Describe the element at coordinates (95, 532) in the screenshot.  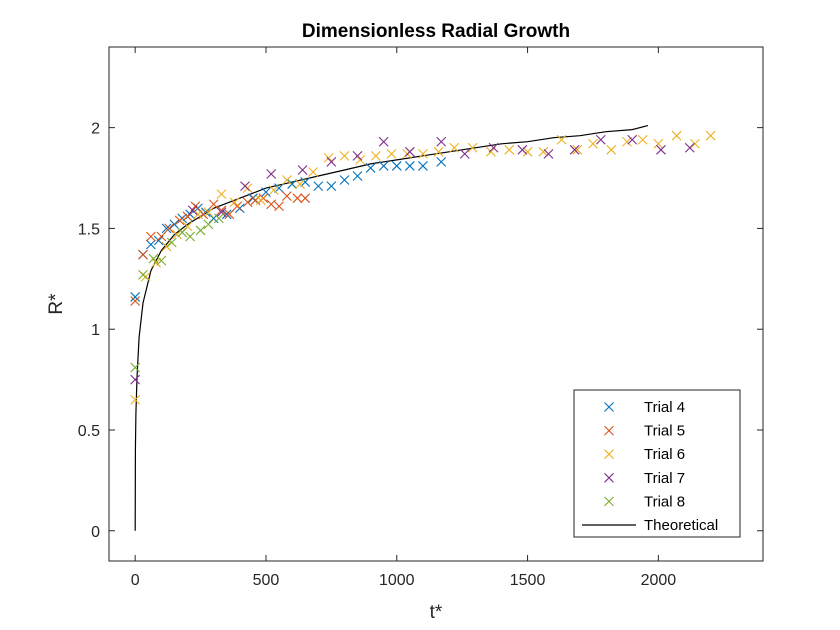
I see `y-tick-label: 0` at that location.